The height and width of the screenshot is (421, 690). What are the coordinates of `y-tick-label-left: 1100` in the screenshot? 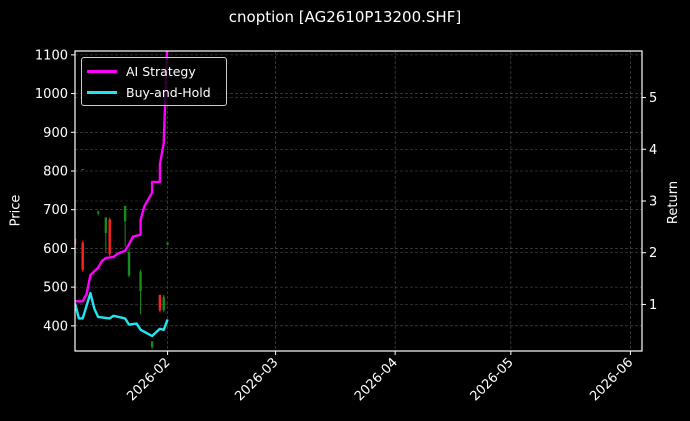 It's located at (51, 55).